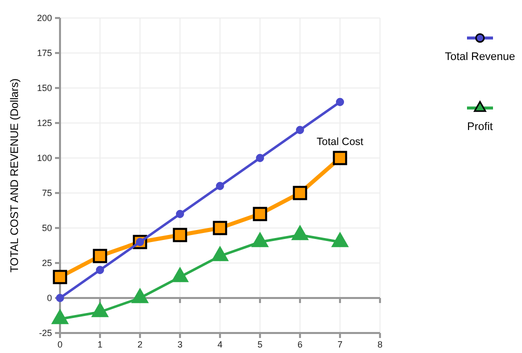 The height and width of the screenshot is (353, 522). I want to click on y-tick-label: 75, so click(47, 193).